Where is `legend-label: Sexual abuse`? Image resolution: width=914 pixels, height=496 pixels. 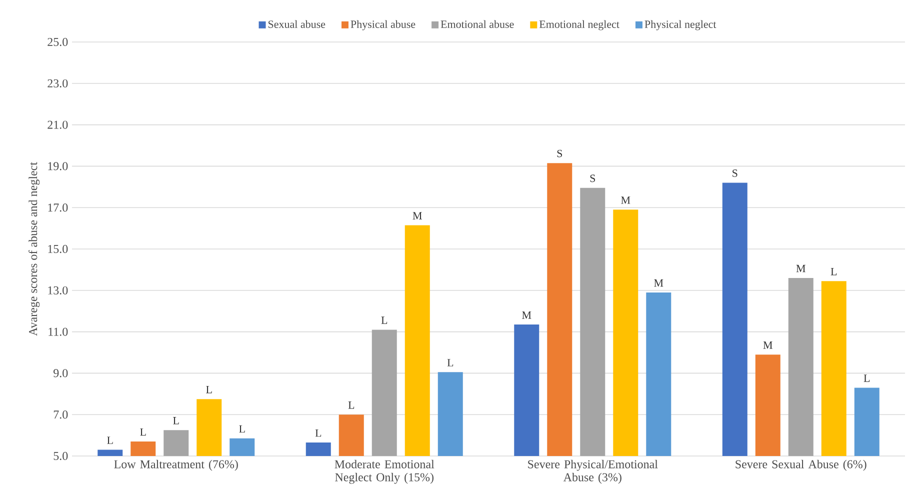
legend-label: Sexual abuse is located at coordinates (297, 24).